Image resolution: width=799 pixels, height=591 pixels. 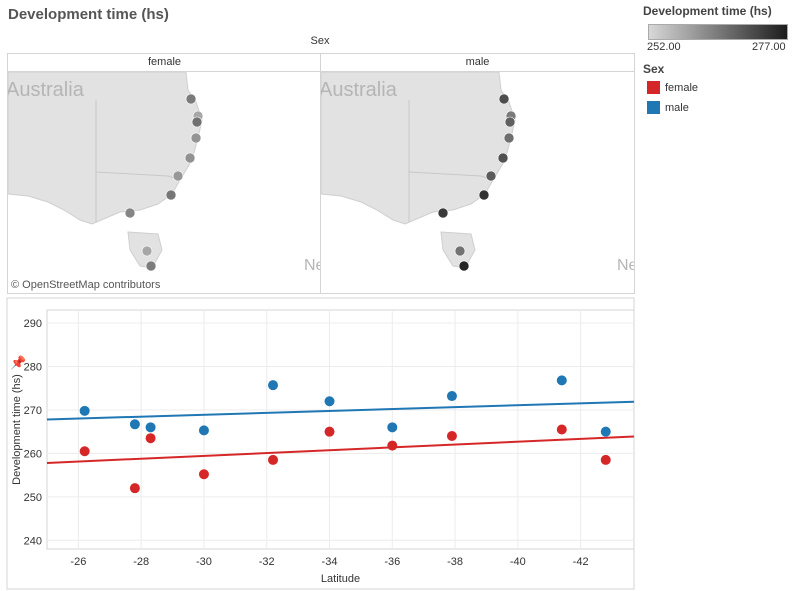 What do you see at coordinates (340, 449) in the screenshot?
I see `trend-line-female` at bounding box center [340, 449].